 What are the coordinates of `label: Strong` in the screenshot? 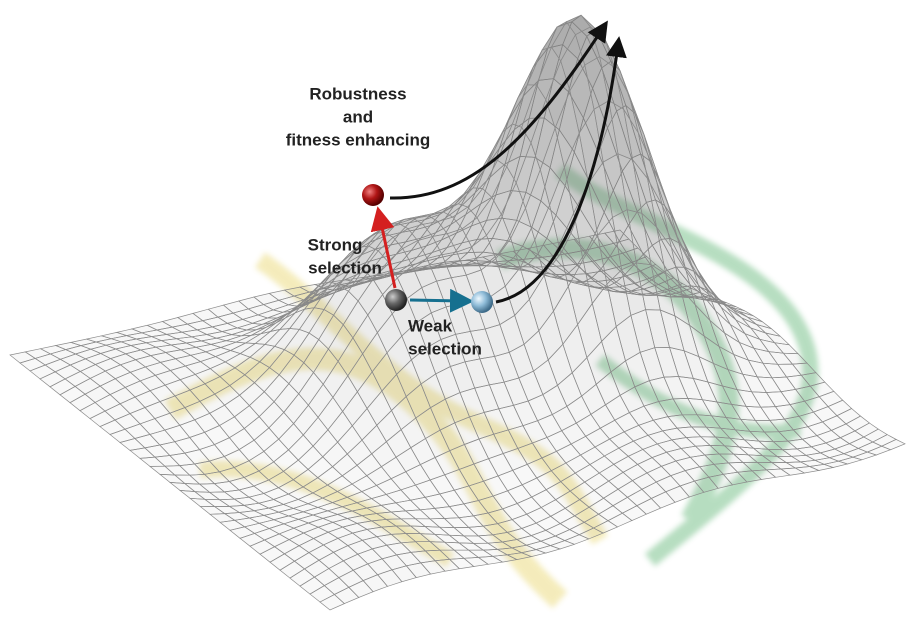 It's located at (335, 244).